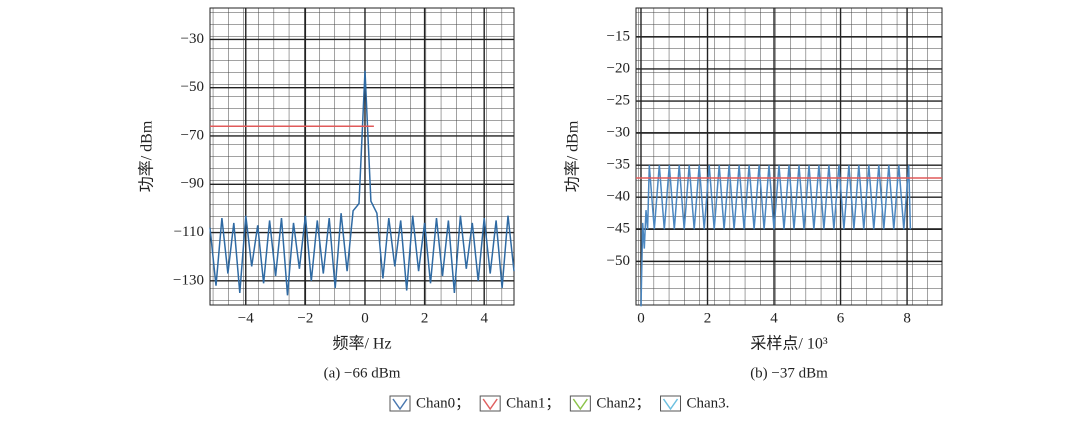 Image resolution: width=1080 pixels, height=424 pixels. Describe the element at coordinates (776, 236) in the screenshot. I see `data-line` at that location.